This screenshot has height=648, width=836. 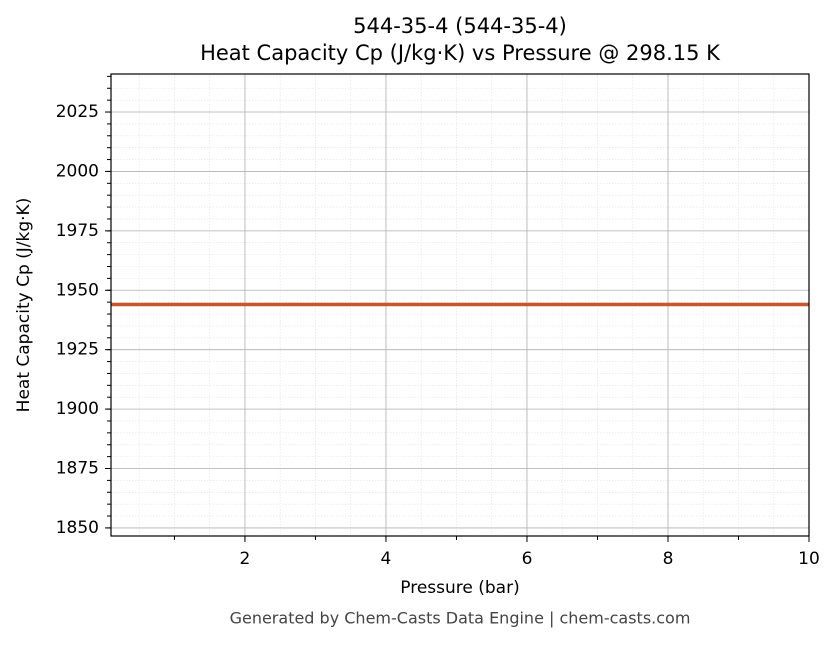 I want to click on y-tick-label: 1850, so click(x=77, y=528).